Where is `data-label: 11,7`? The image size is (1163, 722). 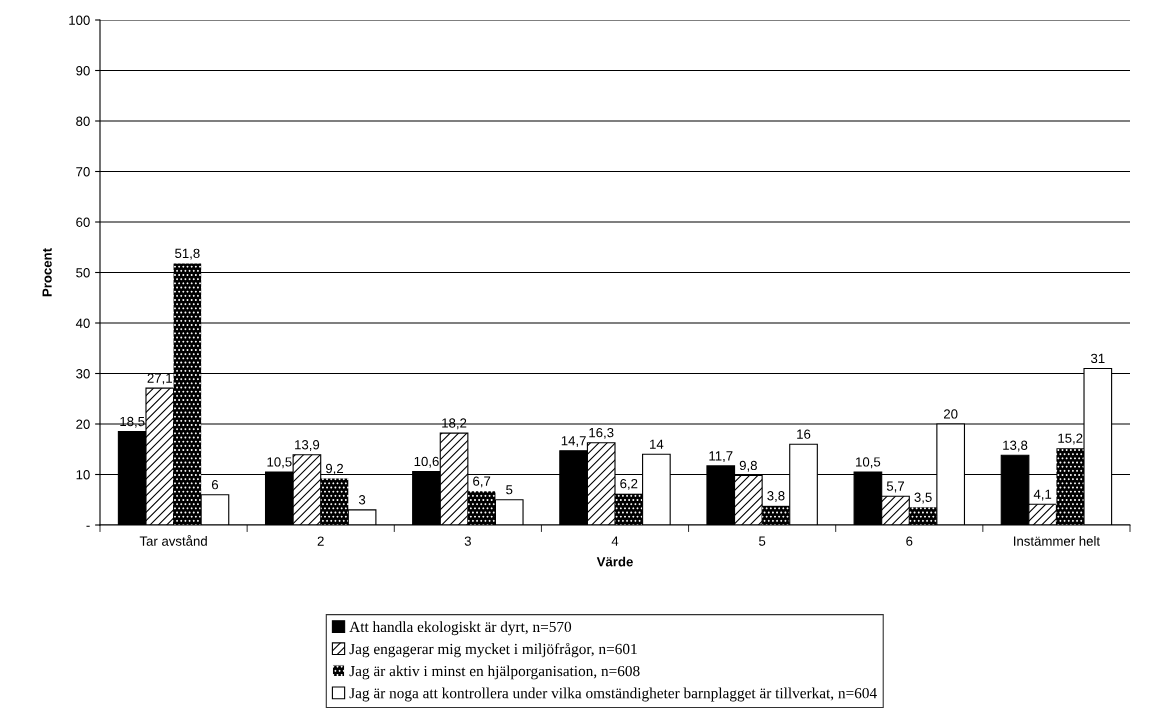 data-label: 11,7 is located at coordinates (721, 457).